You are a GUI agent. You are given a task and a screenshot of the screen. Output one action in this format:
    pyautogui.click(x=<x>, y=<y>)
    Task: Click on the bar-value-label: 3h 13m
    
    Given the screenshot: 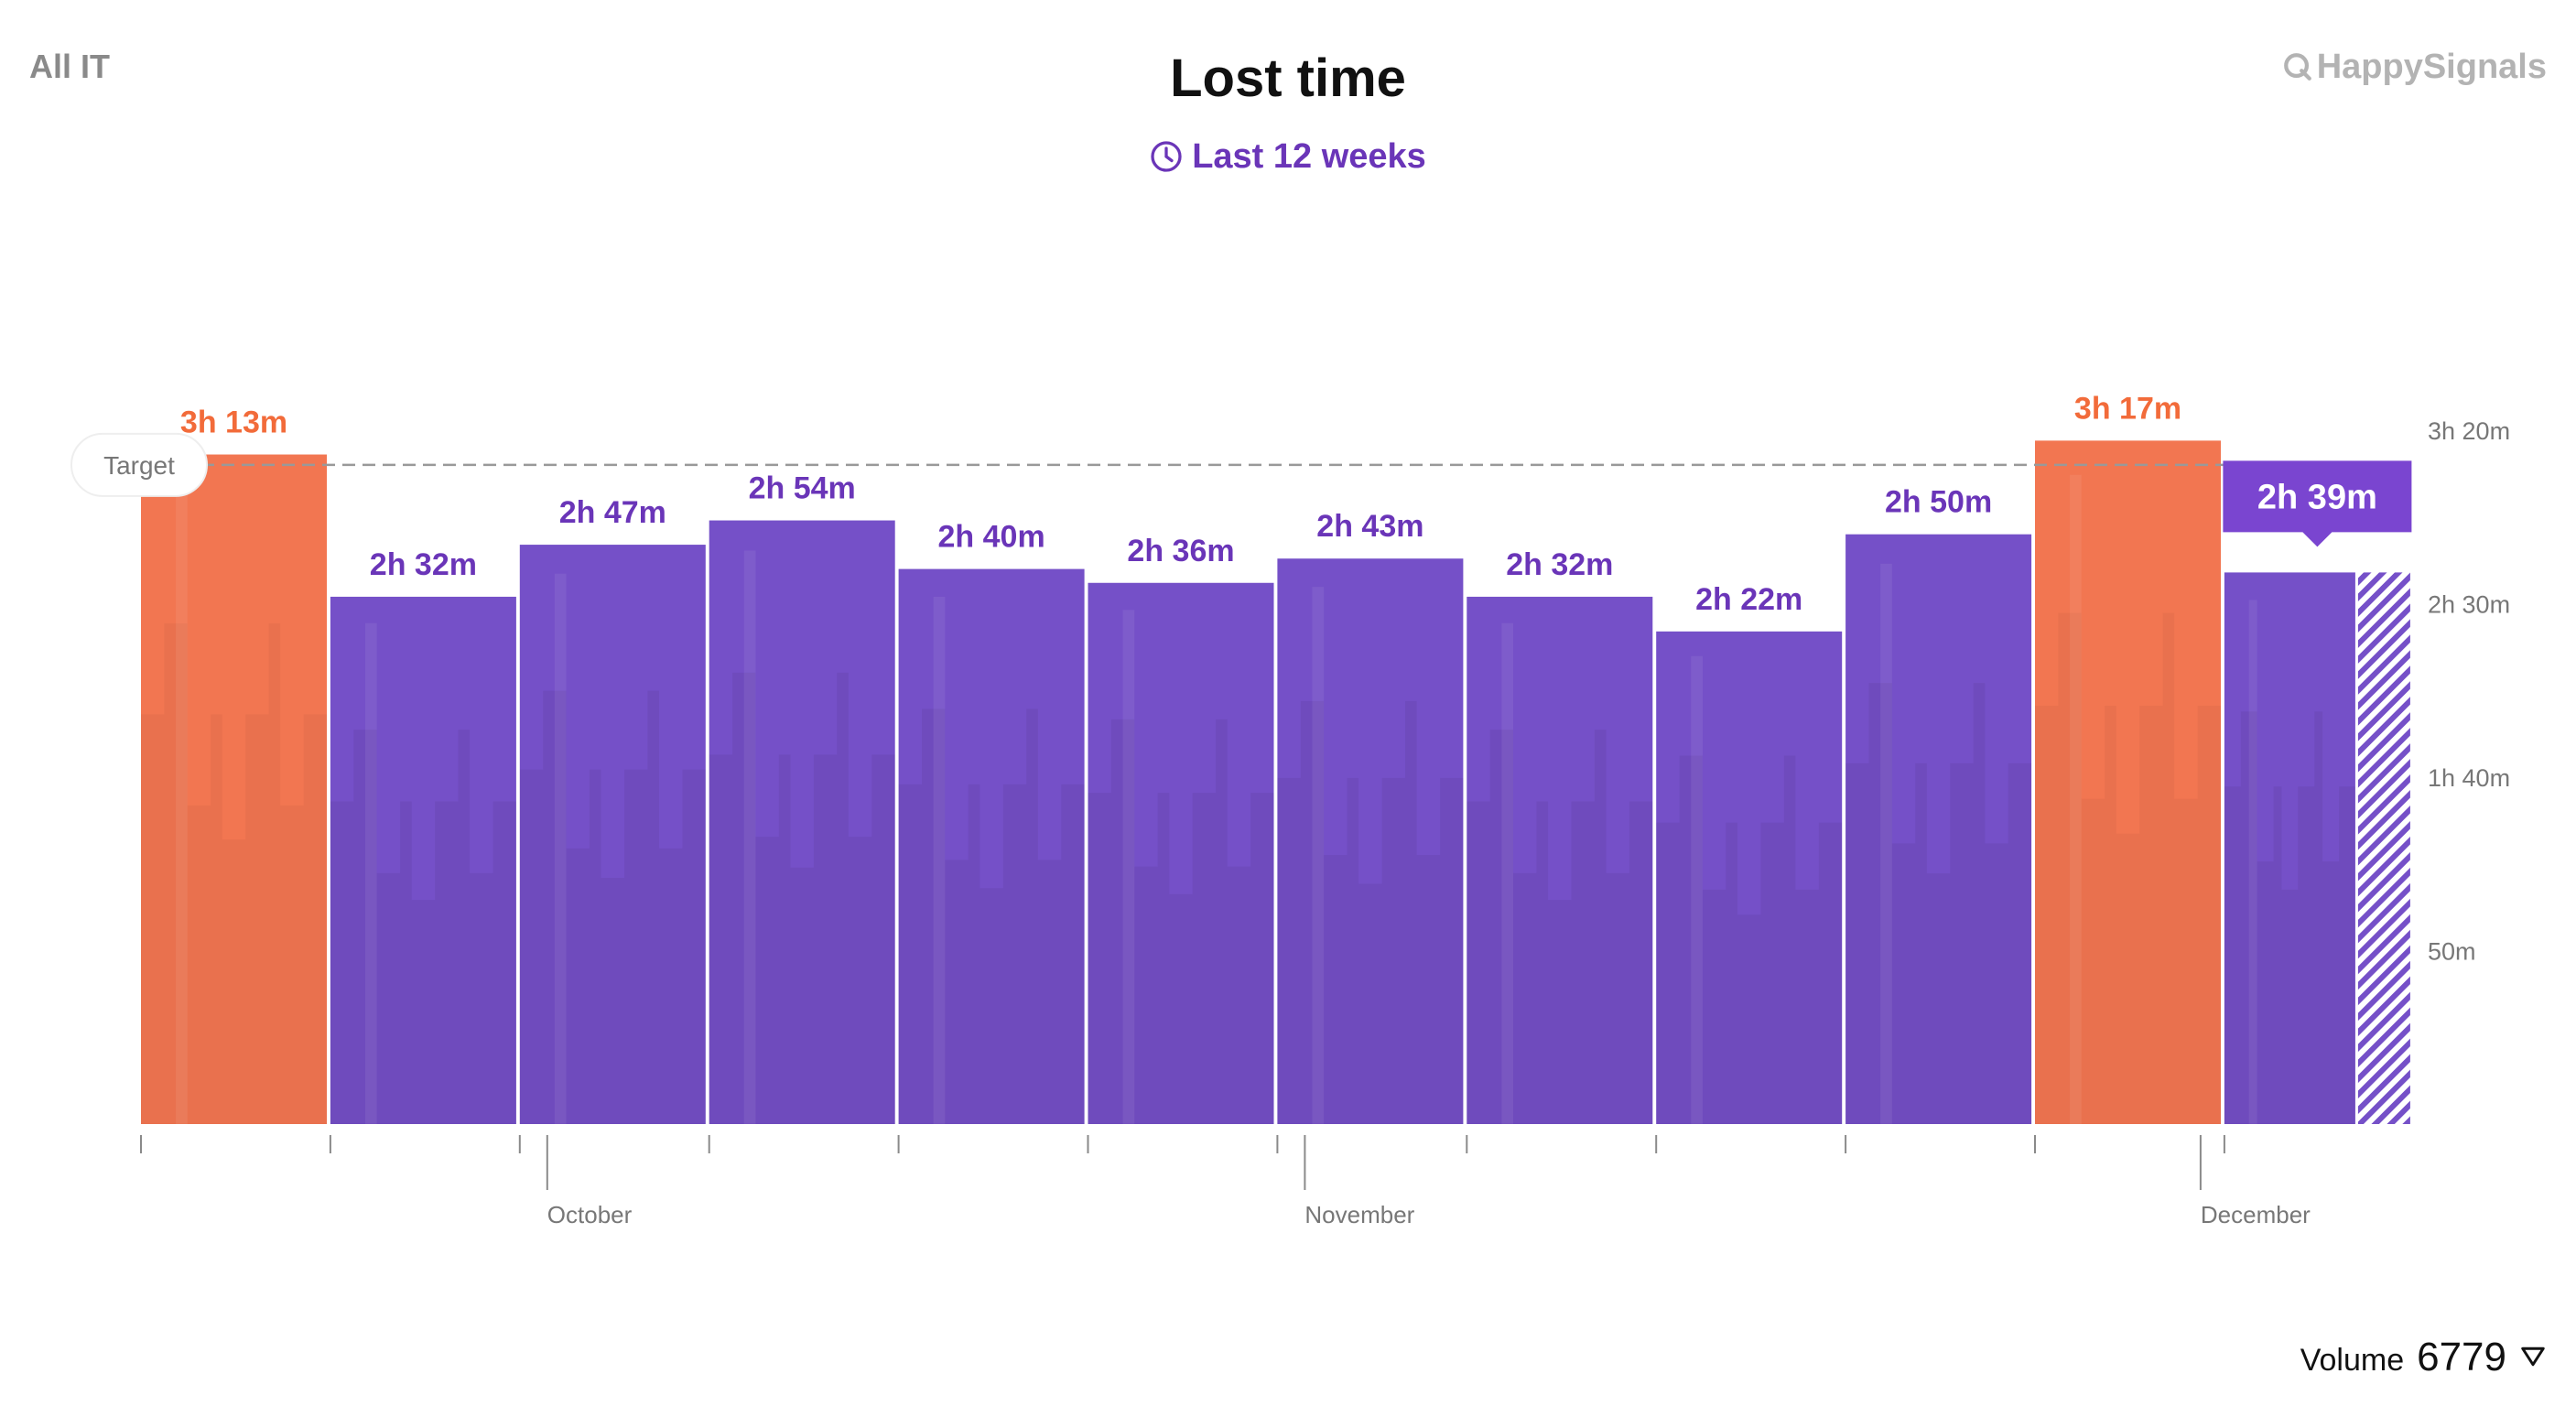 What is the action you would take?
    pyautogui.click(x=234, y=423)
    